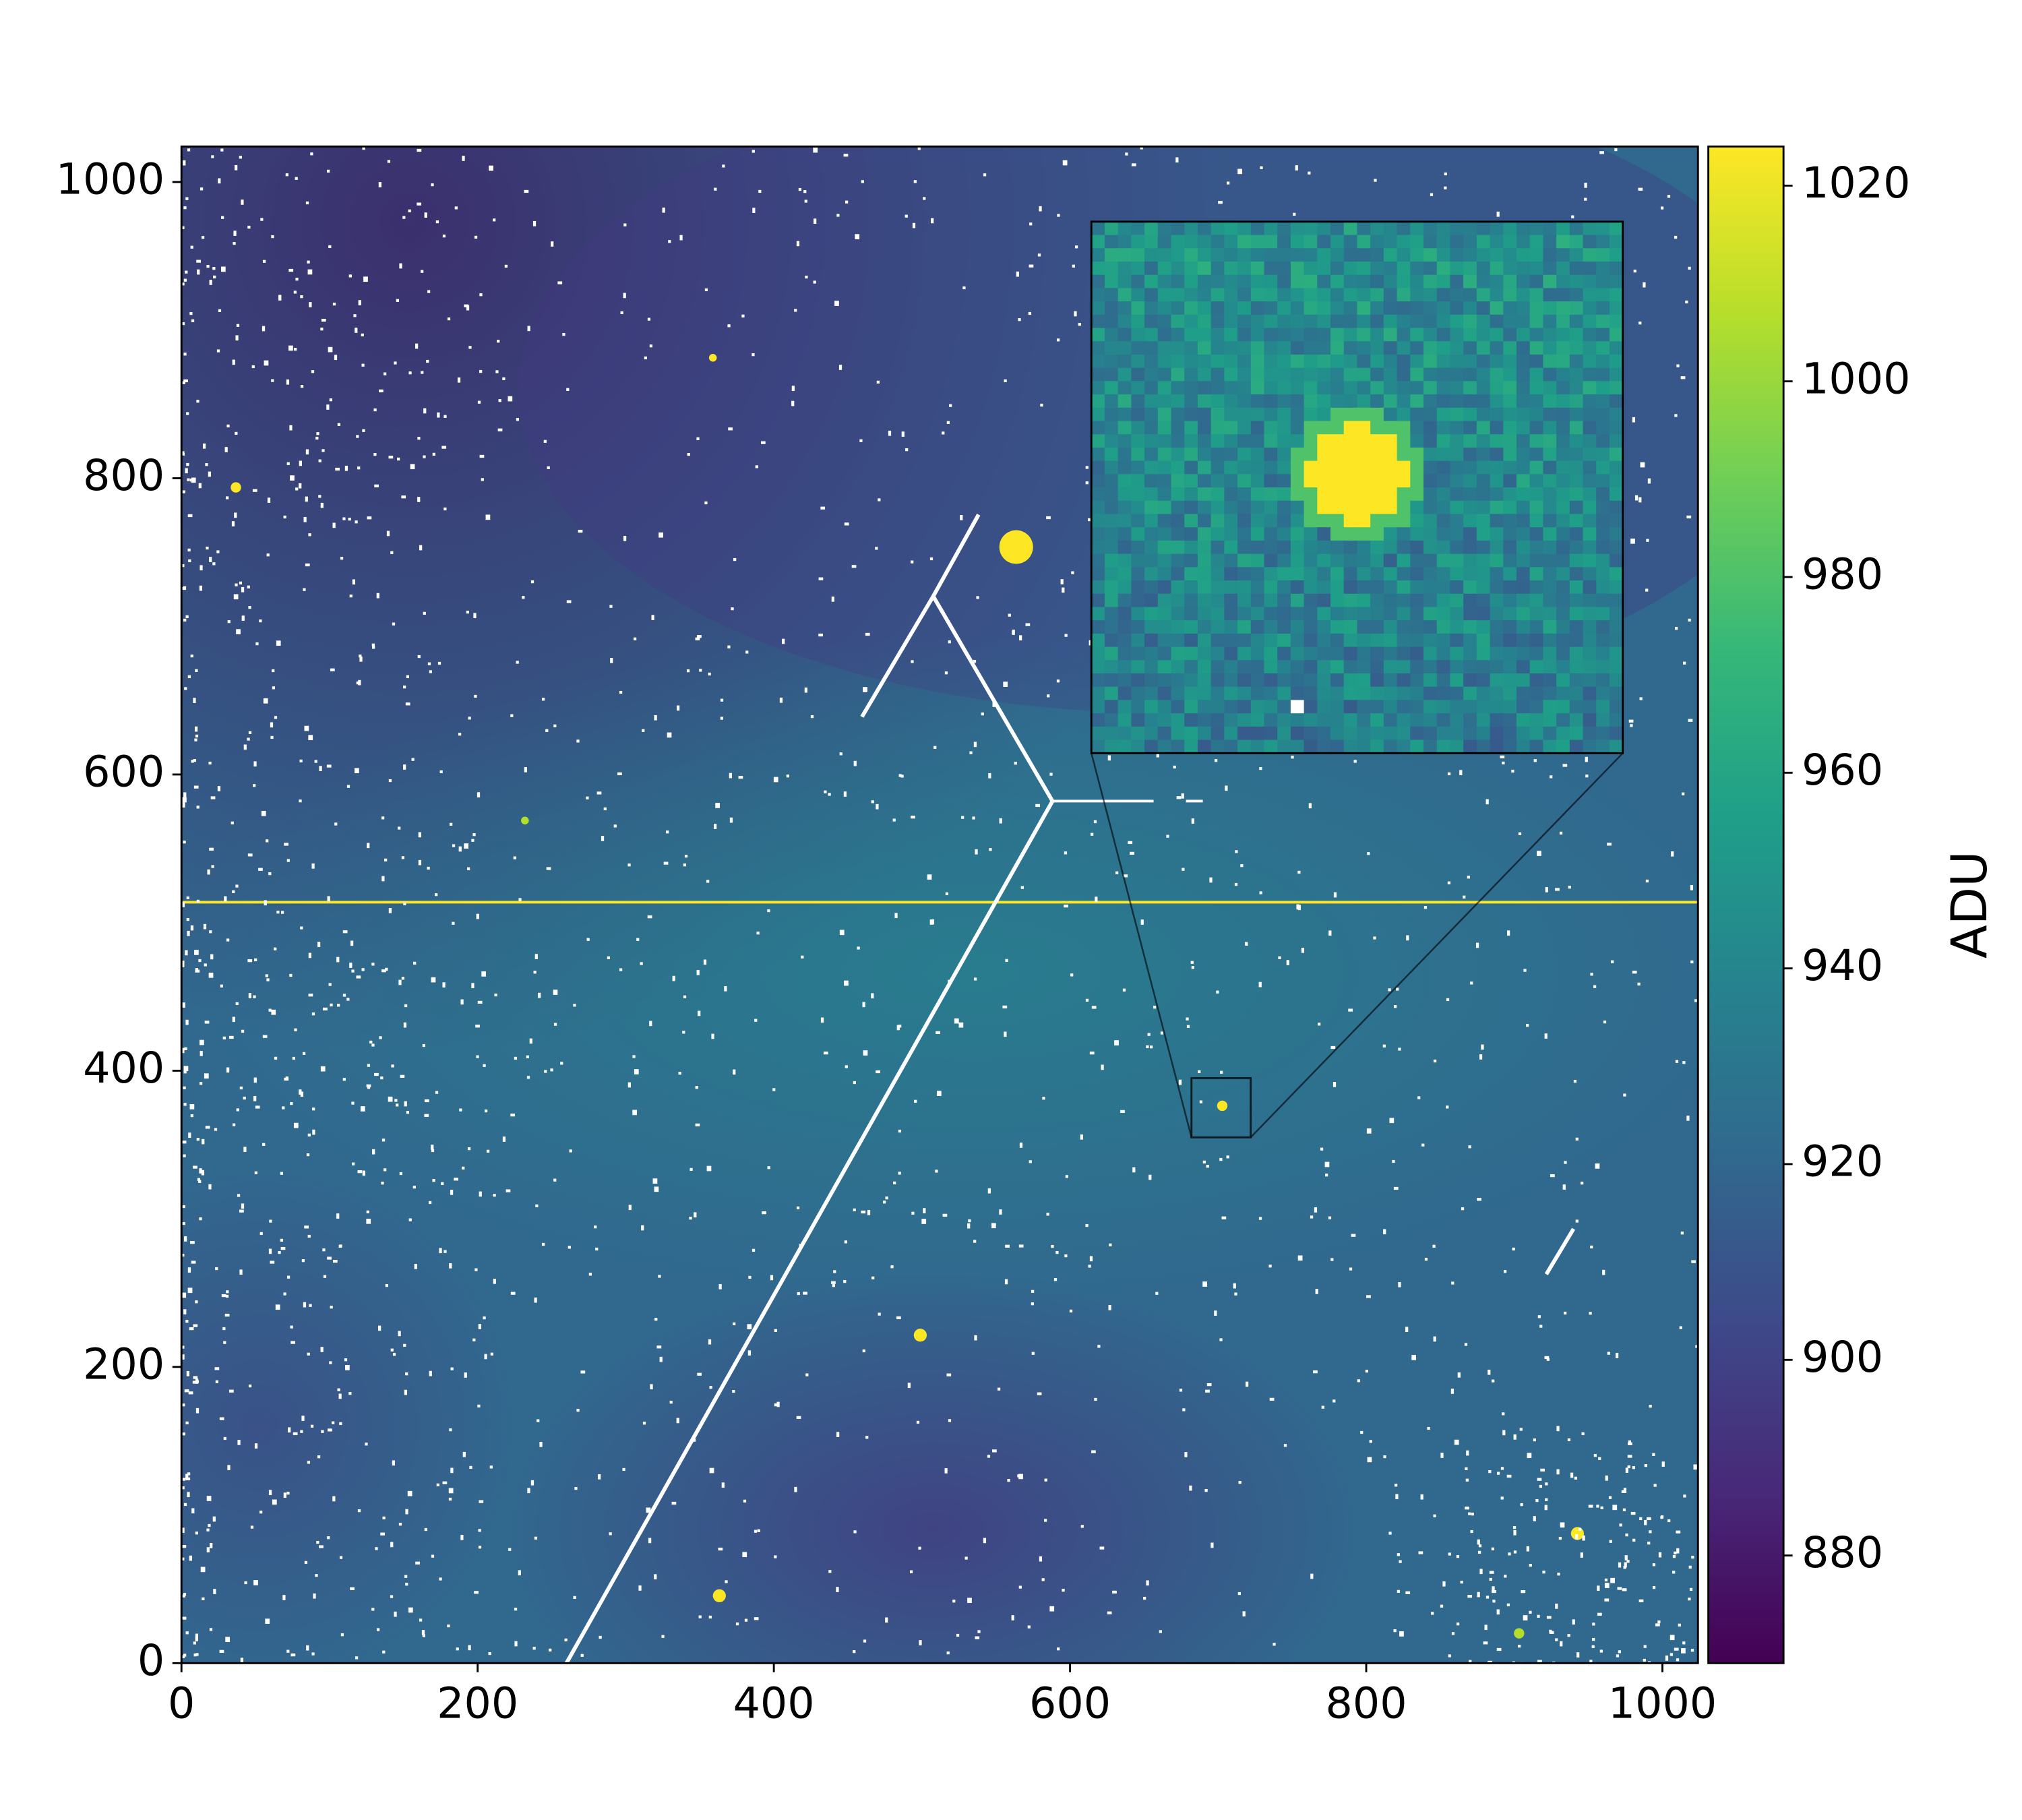 Image resolution: width=2022 pixels, height=1820 pixels. Describe the element at coordinates (150, 1660) in the screenshot. I see `y-tick-label: 0` at that location.